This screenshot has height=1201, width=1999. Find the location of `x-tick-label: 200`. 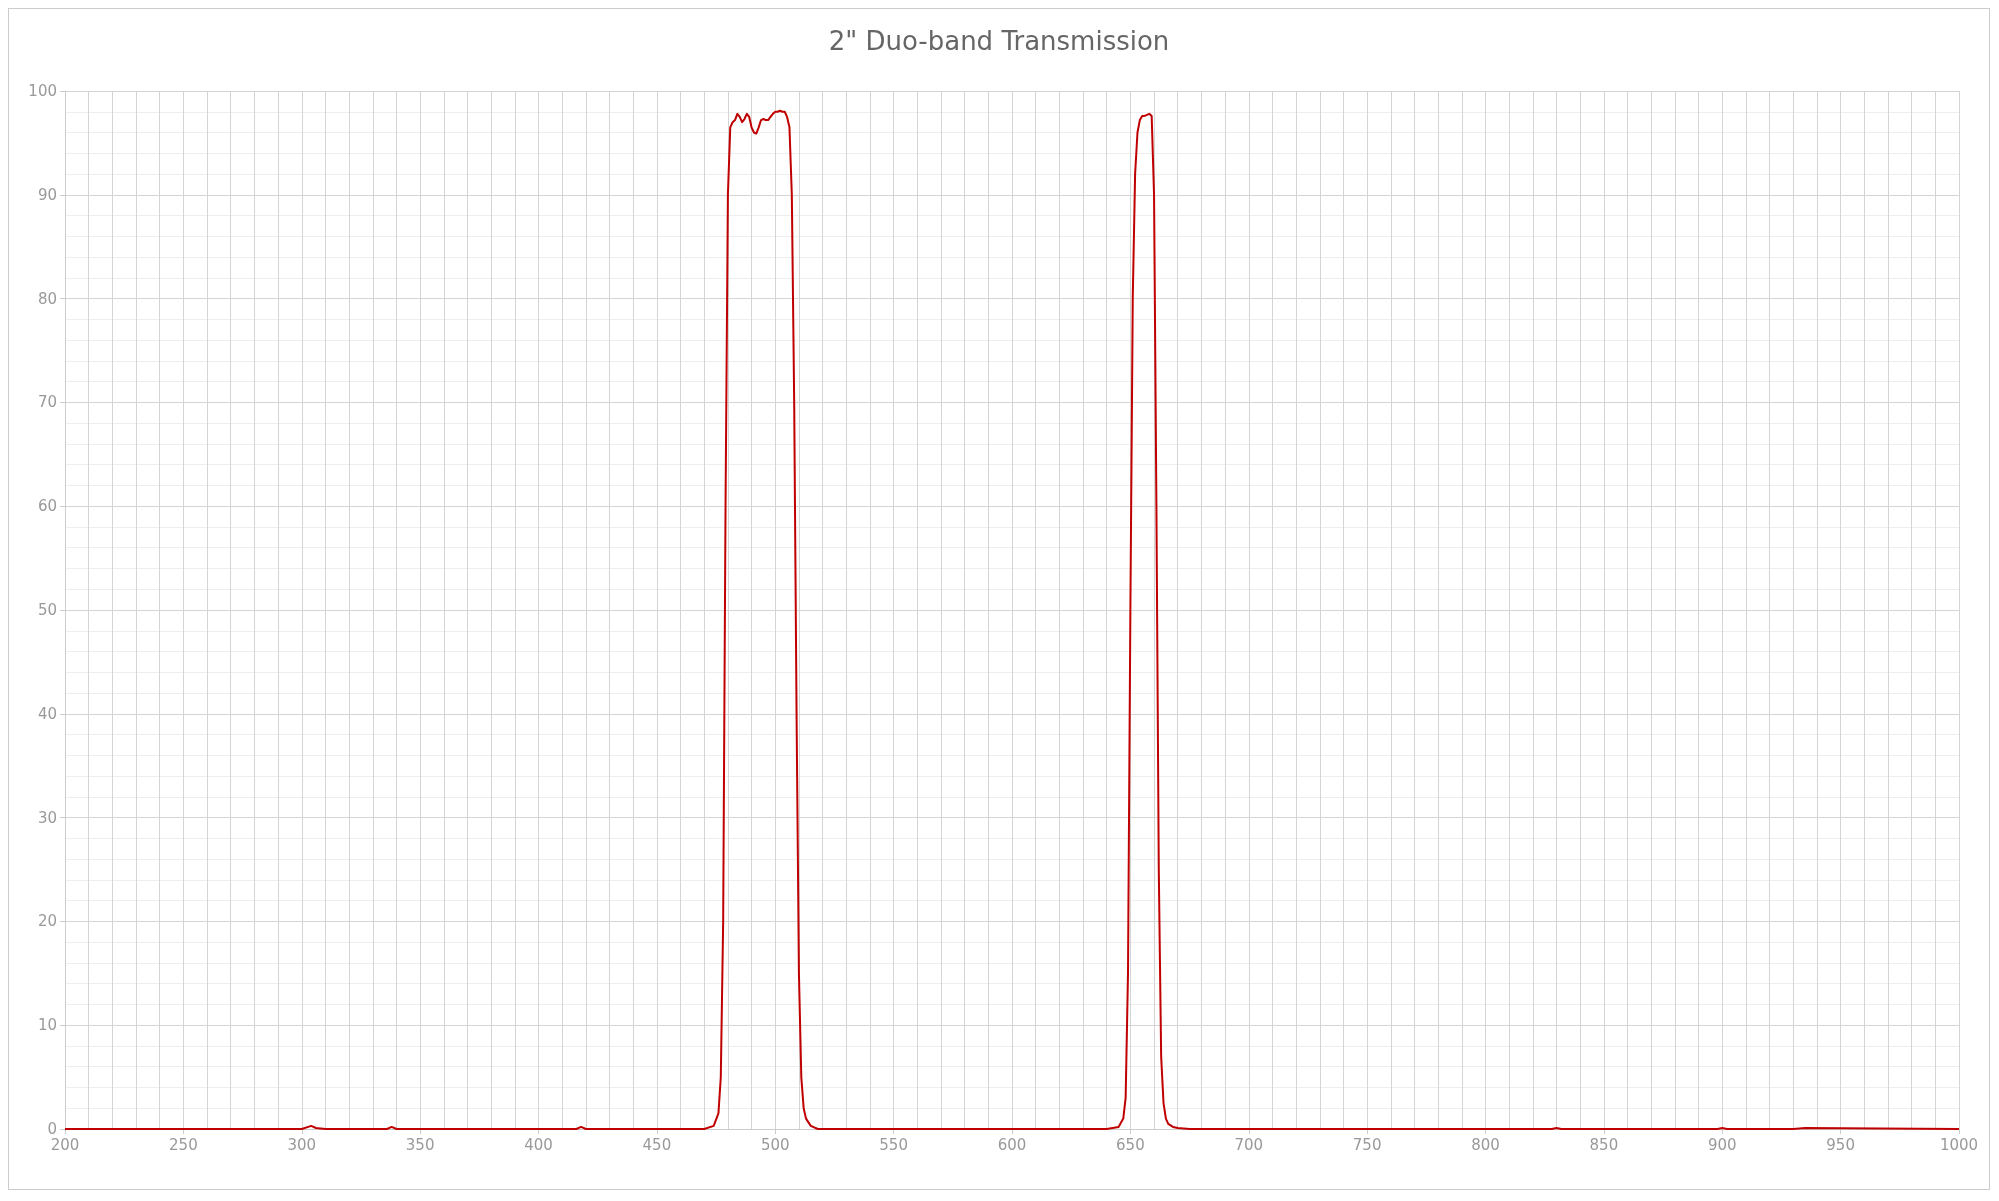

x-tick-label: 200 is located at coordinates (65, 1144).